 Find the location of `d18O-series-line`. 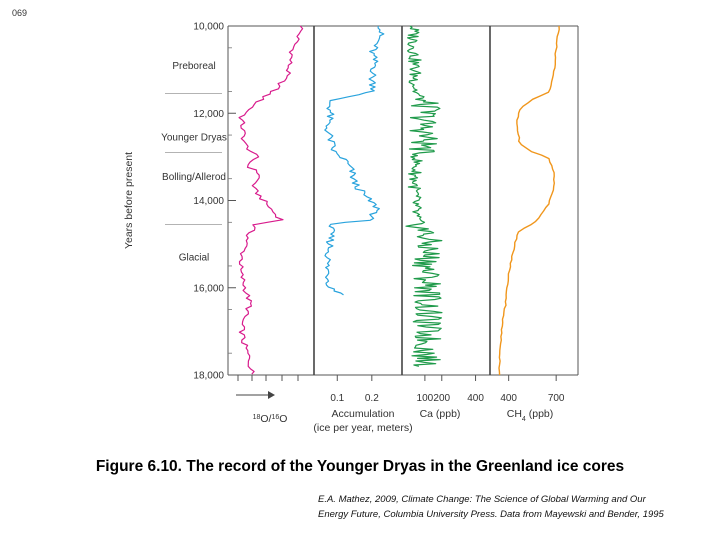

d18O-series-line is located at coordinates (271, 200).